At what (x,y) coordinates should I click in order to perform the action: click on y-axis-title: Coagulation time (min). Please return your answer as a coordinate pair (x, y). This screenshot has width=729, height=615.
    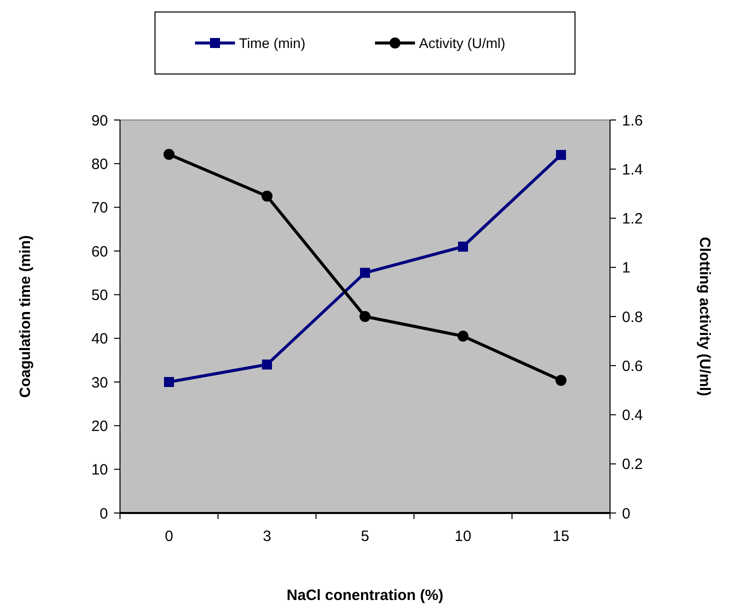
    Looking at the image, I should click on (25, 316).